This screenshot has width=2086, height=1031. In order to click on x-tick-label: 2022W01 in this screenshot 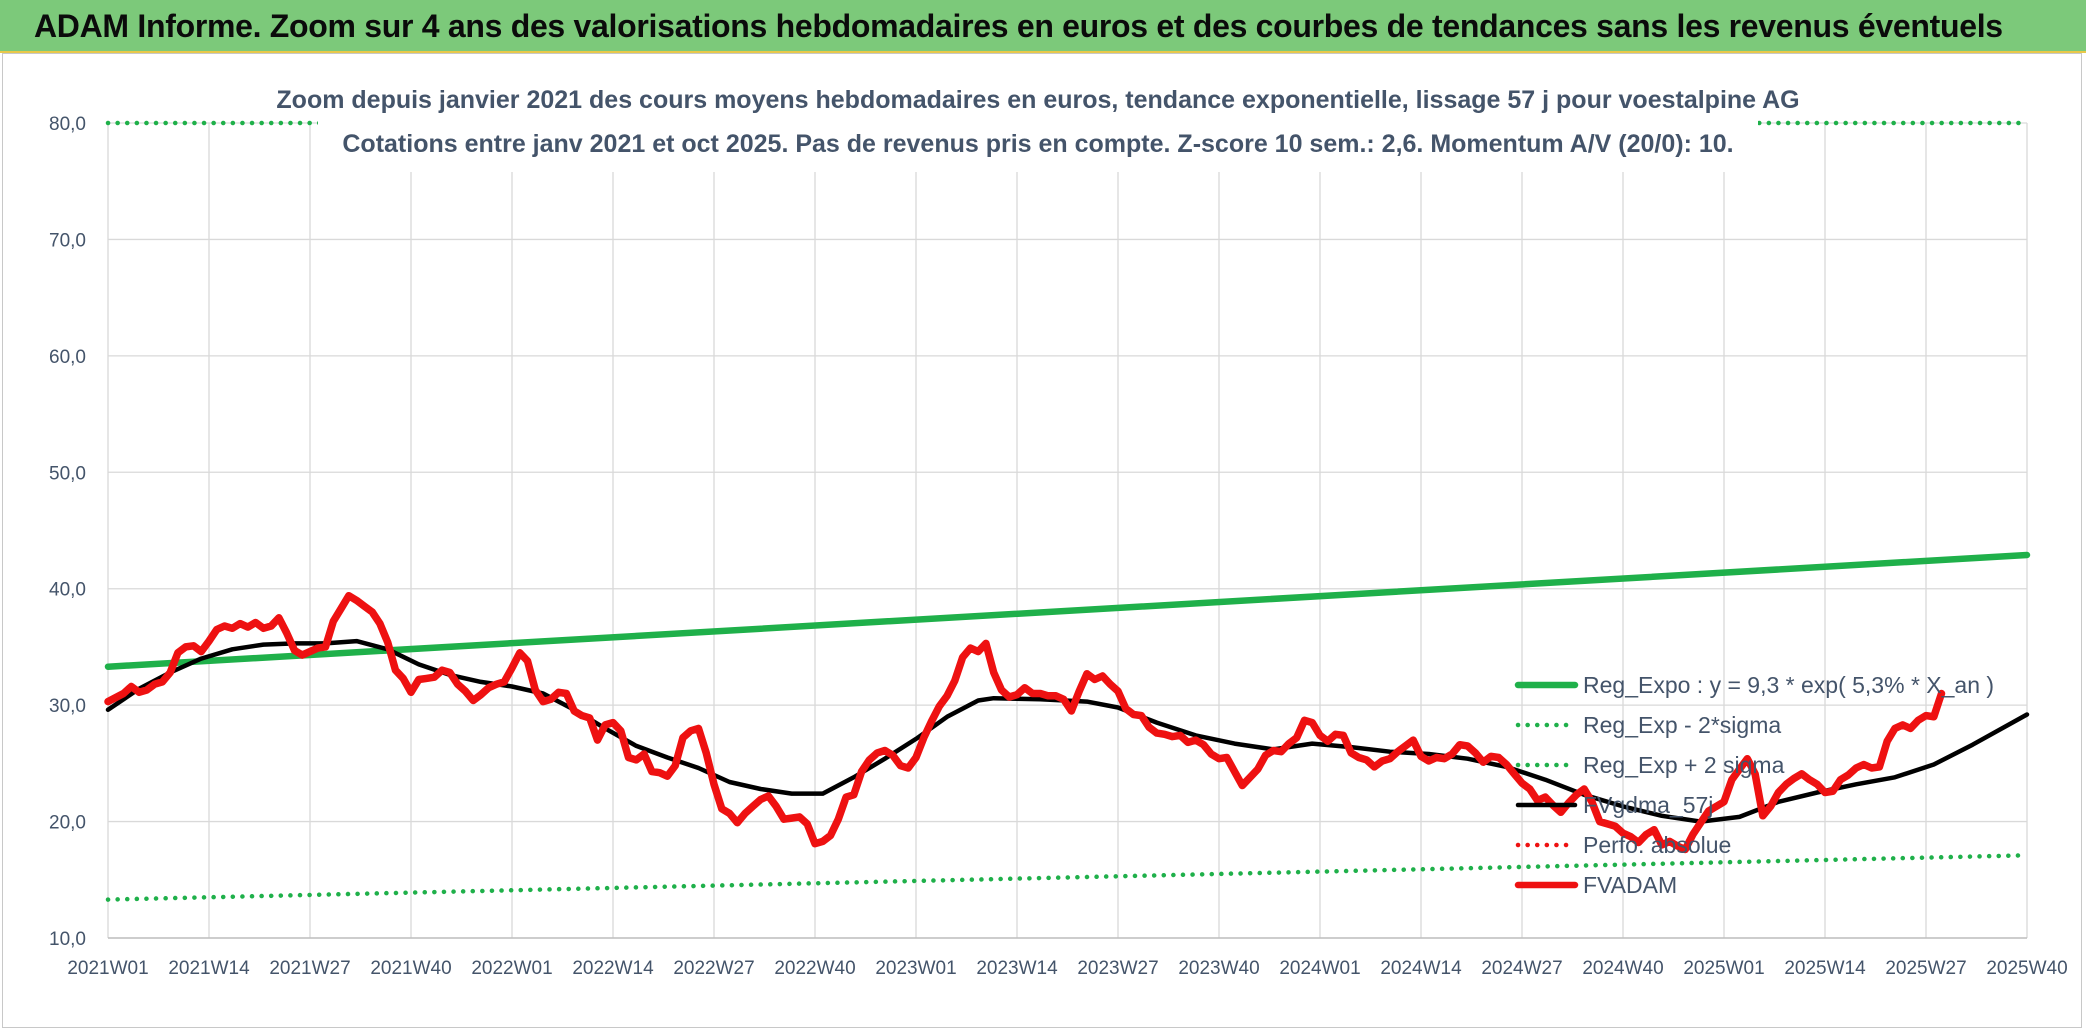, I will do `click(511, 968)`.